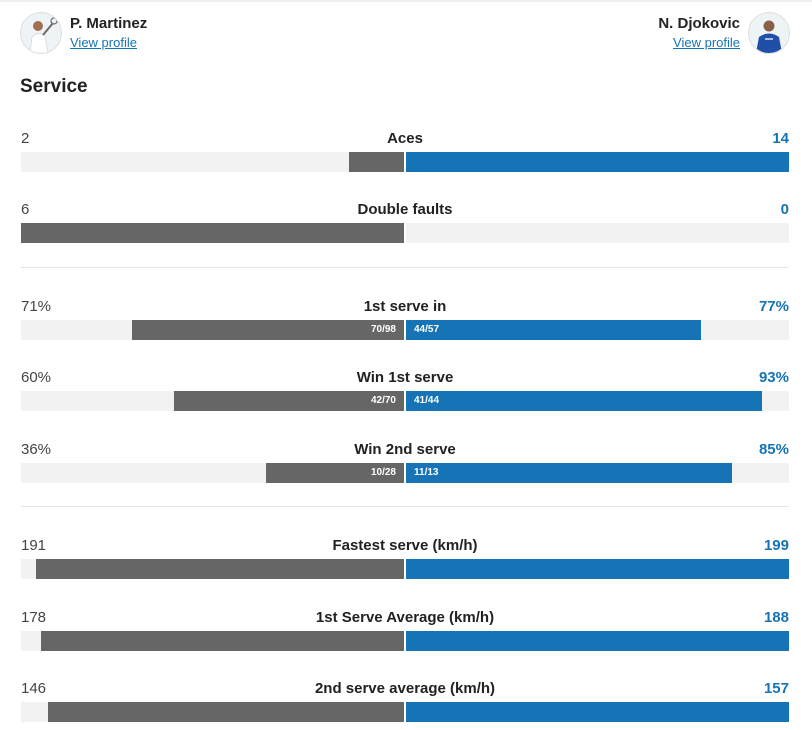  What do you see at coordinates (706, 42) in the screenshot?
I see `player-right-profile-link: View profile` at bounding box center [706, 42].